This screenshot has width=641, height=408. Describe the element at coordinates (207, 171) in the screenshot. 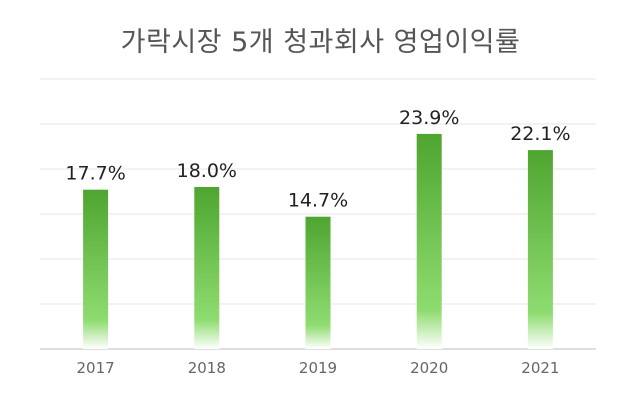

I see `data-label-2018: 18.0%` at that location.